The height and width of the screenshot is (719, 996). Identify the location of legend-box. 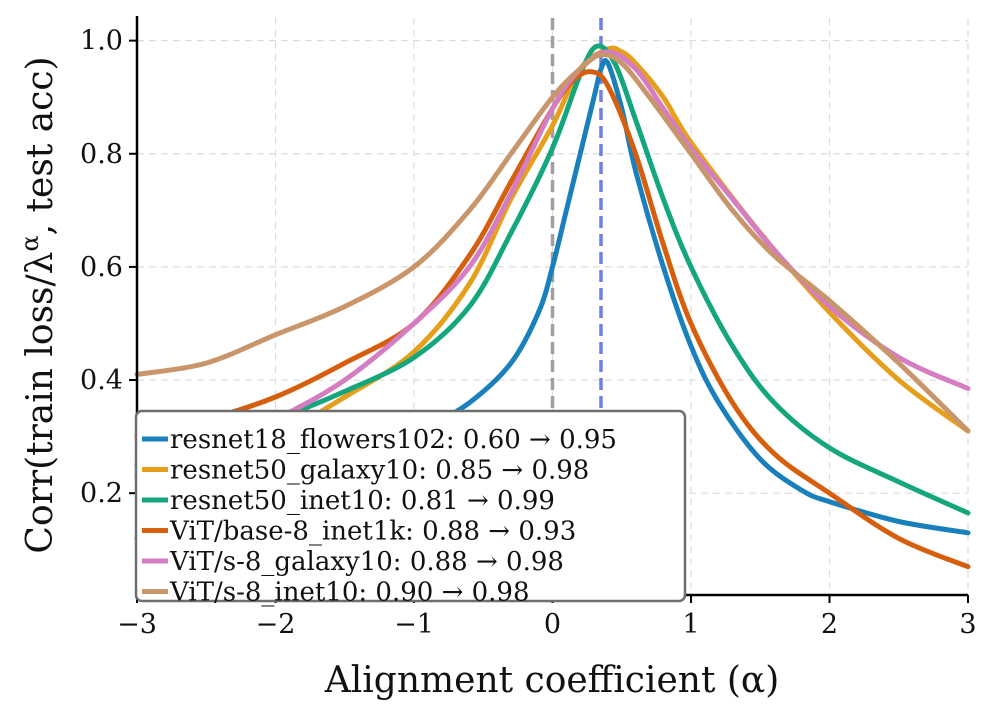
(410, 506).